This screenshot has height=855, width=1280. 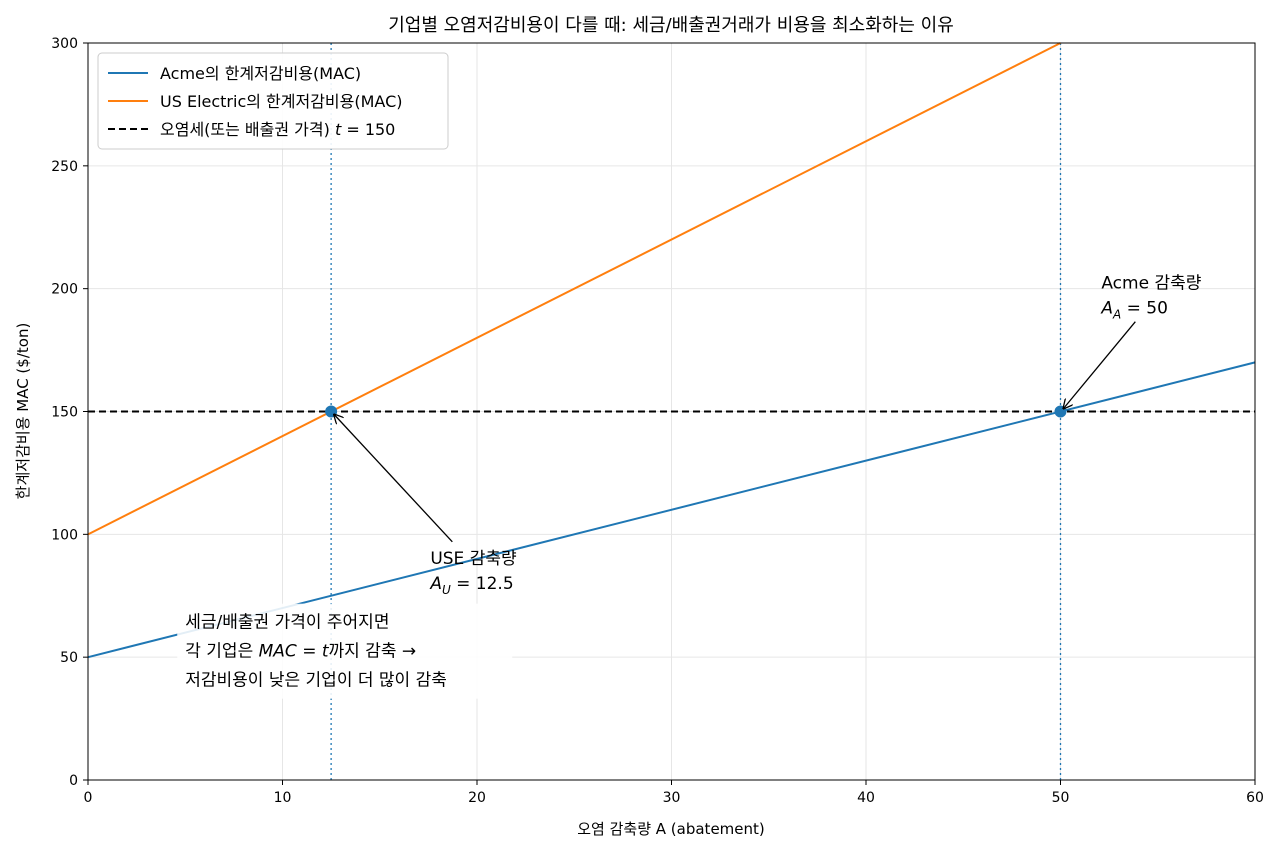 What do you see at coordinates (368, 129) in the screenshot?
I see `legend-entry-math-rest: = 150` at bounding box center [368, 129].